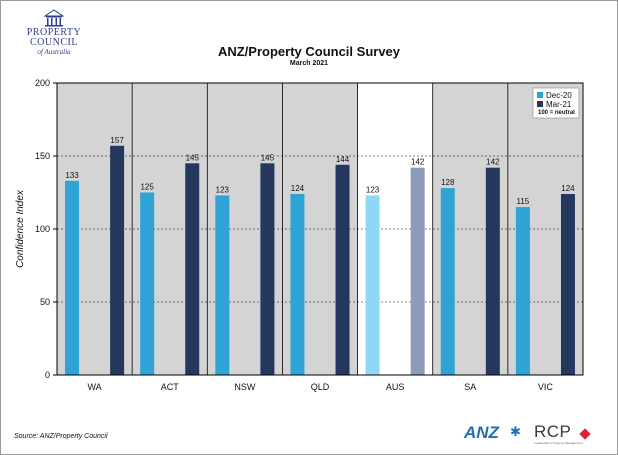  I want to click on y-tick-label-150: 150, so click(42, 156).